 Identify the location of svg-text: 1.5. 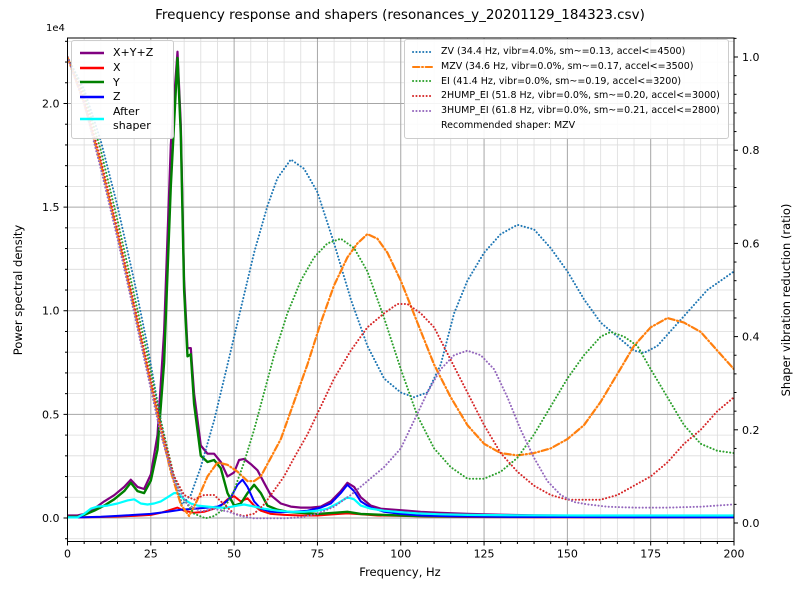
(51, 207).